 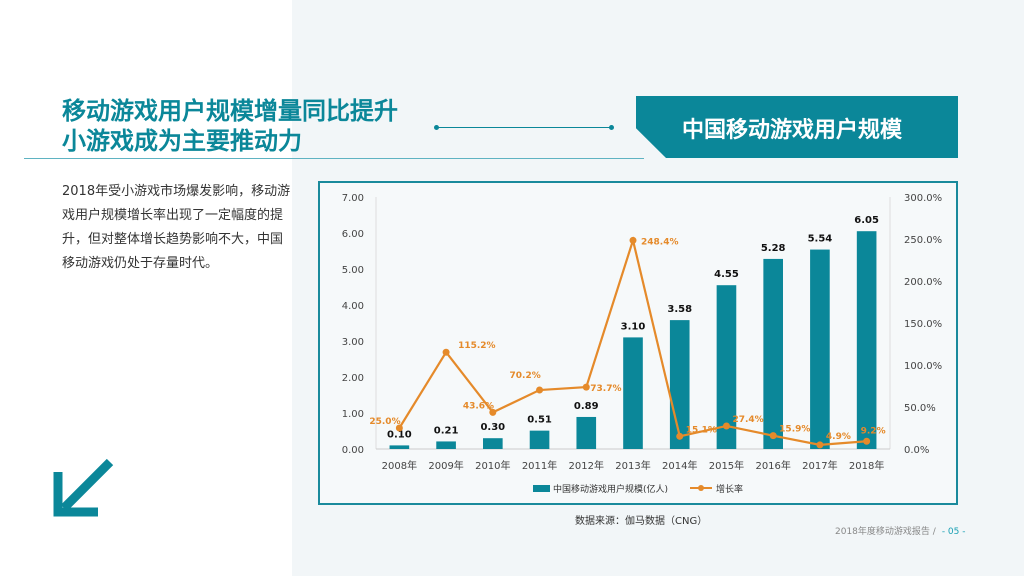 What do you see at coordinates (334, 158) in the screenshot?
I see `title-underline` at bounding box center [334, 158].